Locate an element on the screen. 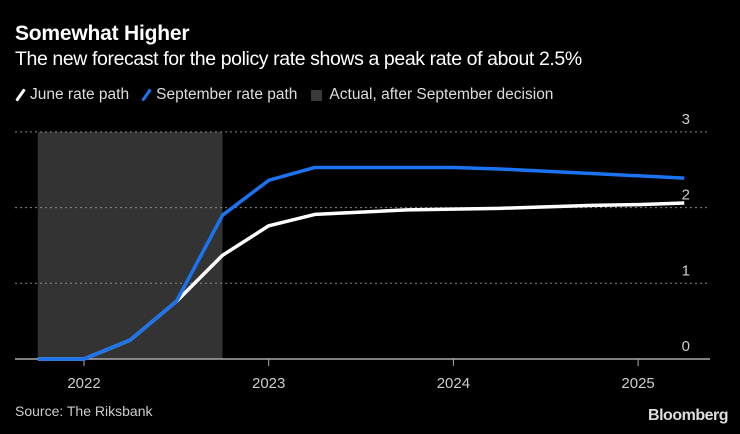 The image size is (740, 434). legend-swatch-actual is located at coordinates (317, 95).